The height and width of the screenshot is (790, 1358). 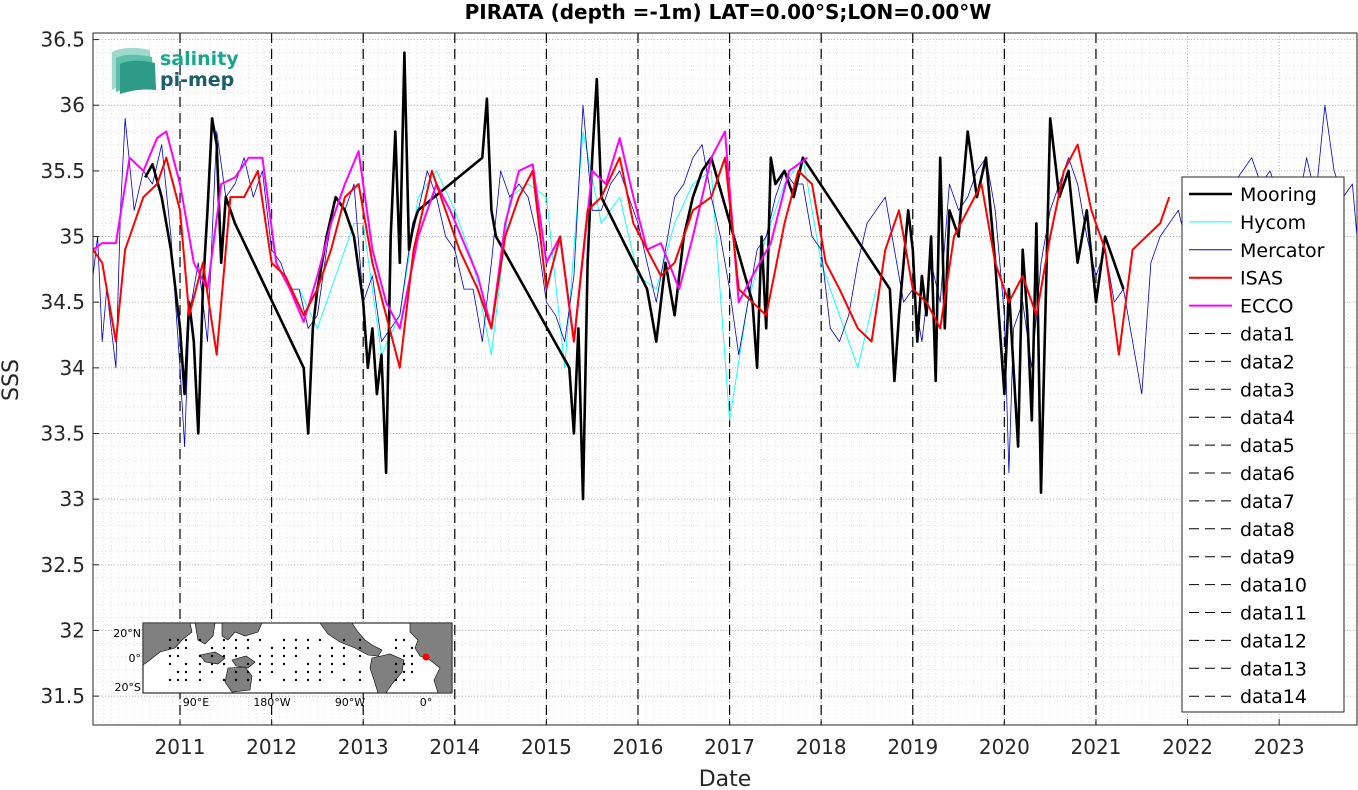 I want to click on y-tick-label: 35.5, so click(x=62, y=171).